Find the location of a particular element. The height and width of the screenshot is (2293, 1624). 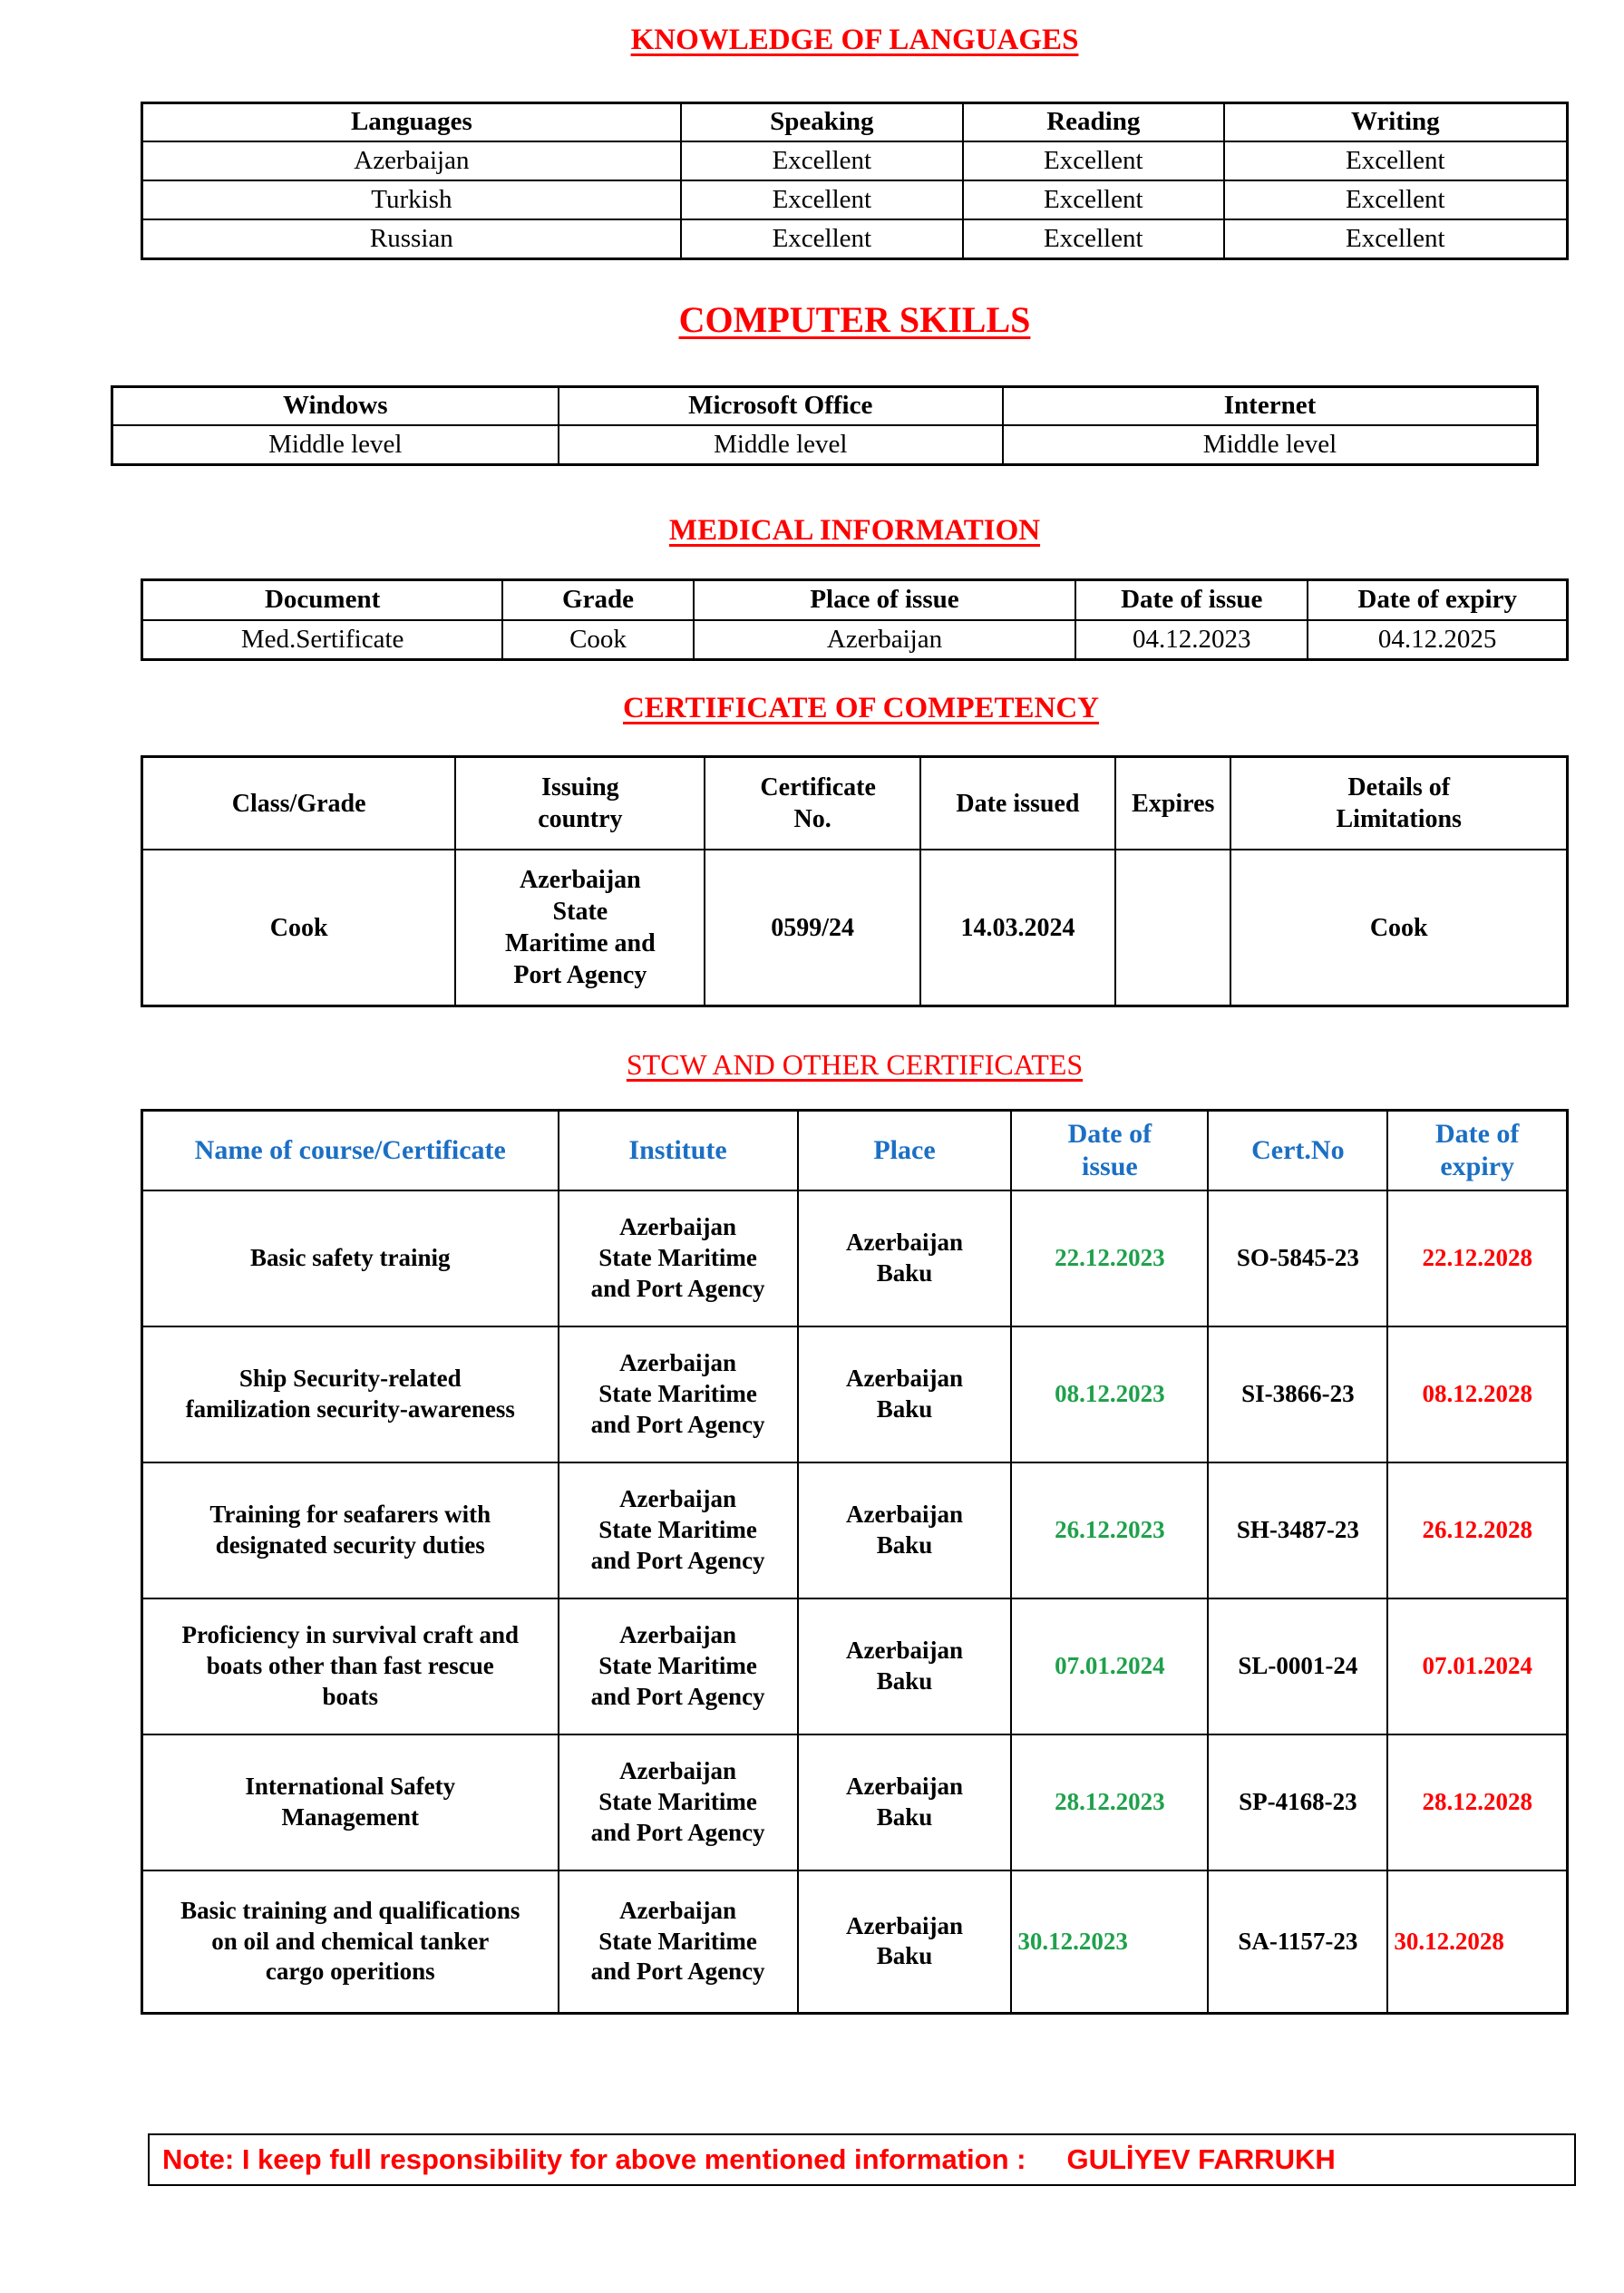

cert-no-cell: SI-3866-23 is located at coordinates (1298, 1394).